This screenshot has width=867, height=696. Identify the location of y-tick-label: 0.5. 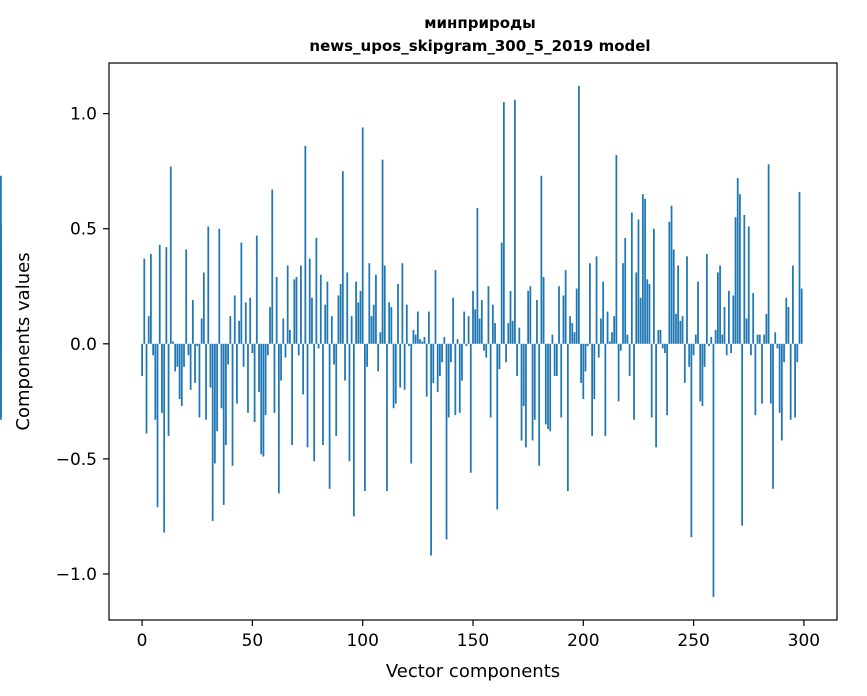
(83, 230).